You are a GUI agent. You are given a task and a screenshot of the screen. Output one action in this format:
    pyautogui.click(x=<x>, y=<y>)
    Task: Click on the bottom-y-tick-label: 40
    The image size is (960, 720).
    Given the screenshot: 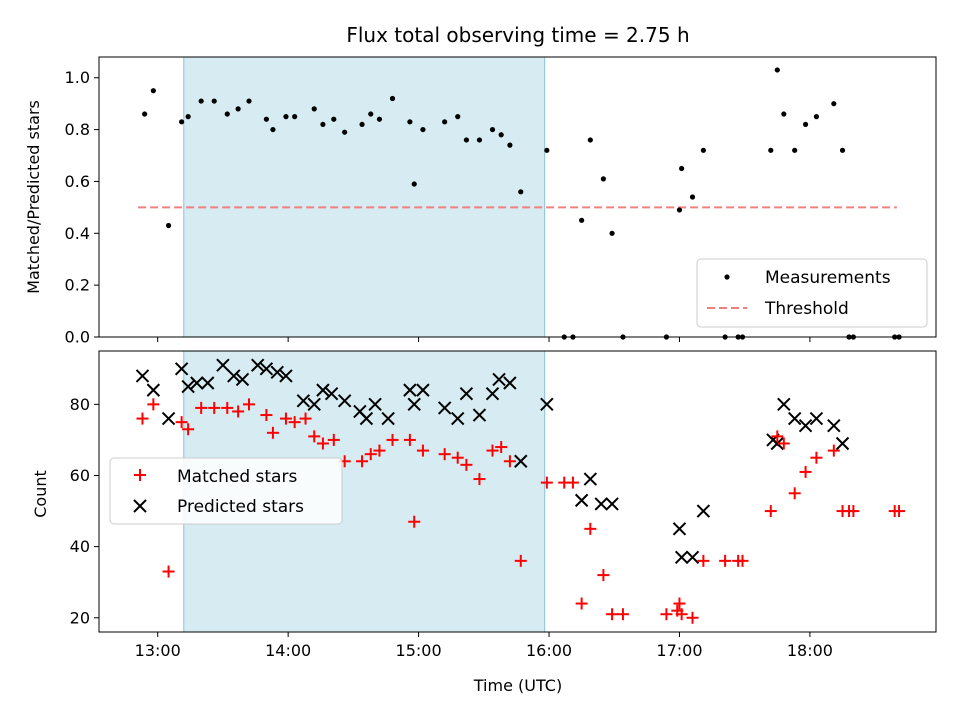 What is the action you would take?
    pyautogui.click(x=80, y=546)
    